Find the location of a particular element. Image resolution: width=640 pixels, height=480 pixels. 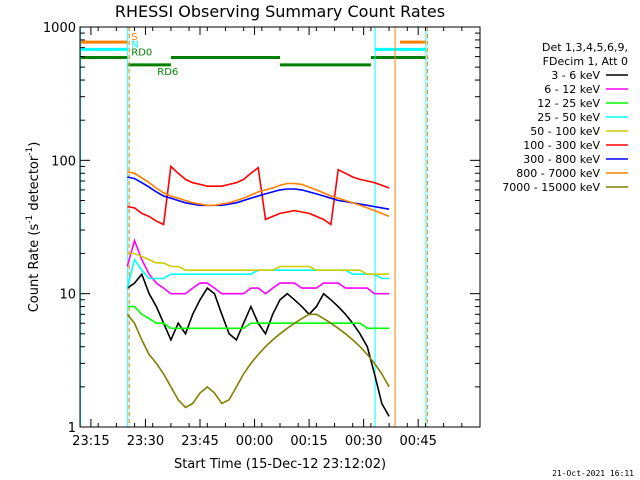

y-axis-label-part: detector is located at coordinates (34, 185).